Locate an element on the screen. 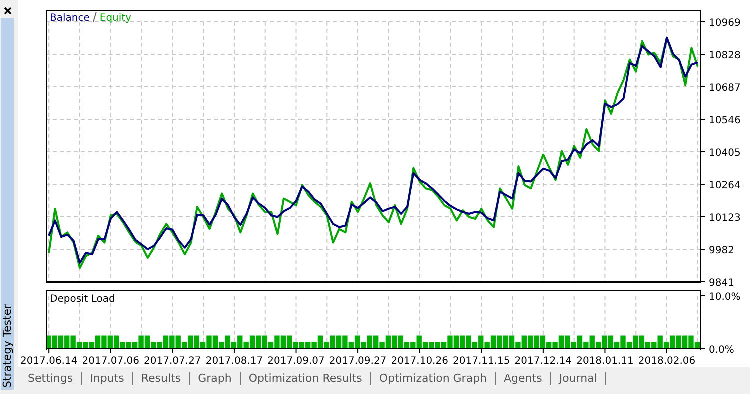  x-tick-label: 2017.12.14 is located at coordinates (543, 361).